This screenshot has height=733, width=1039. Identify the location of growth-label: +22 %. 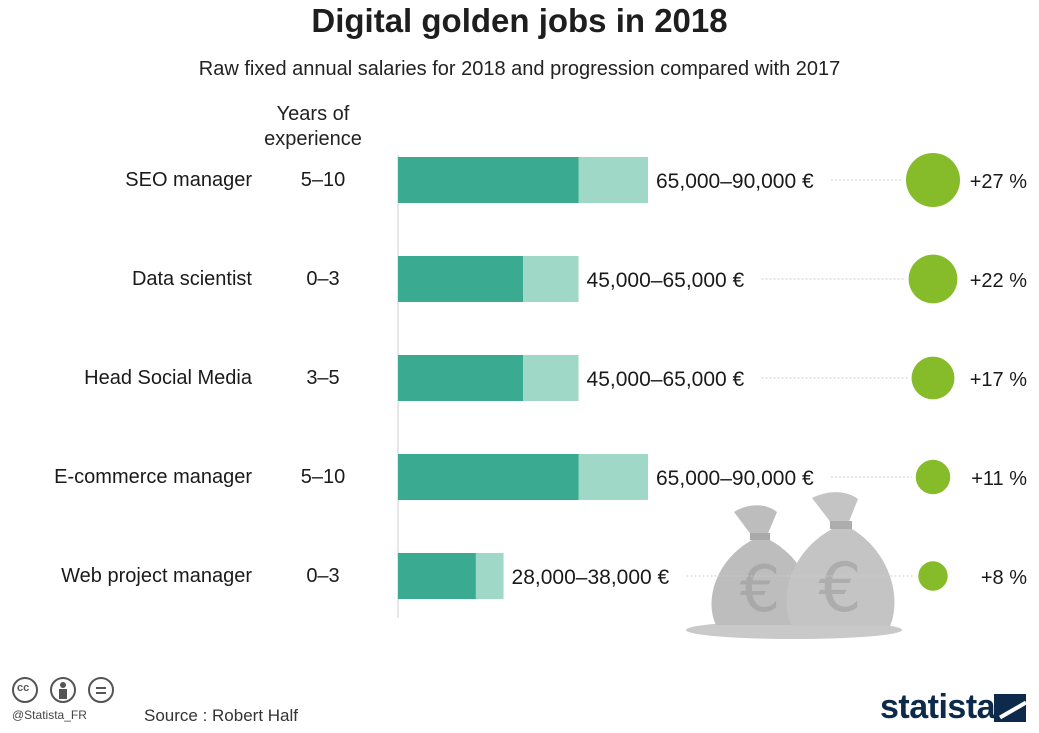
(998, 281).